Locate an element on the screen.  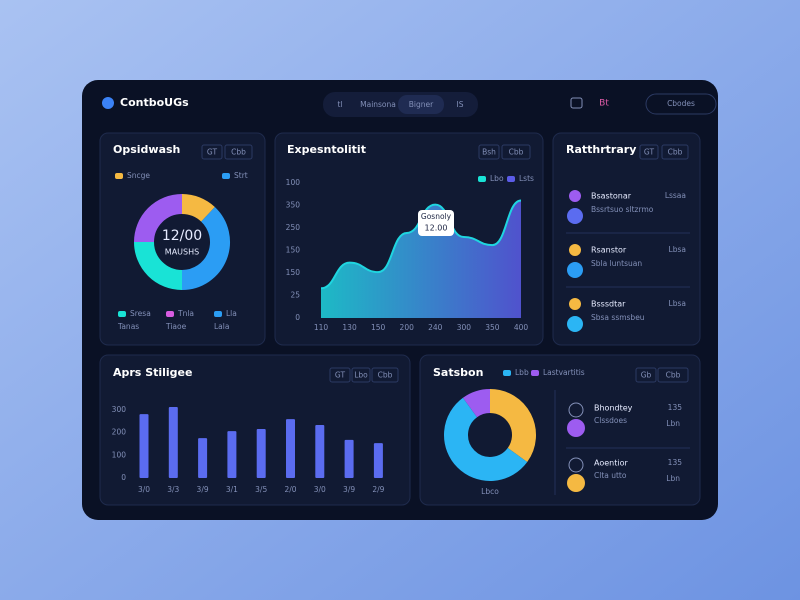
tab: tl is located at coordinates (339, 104).